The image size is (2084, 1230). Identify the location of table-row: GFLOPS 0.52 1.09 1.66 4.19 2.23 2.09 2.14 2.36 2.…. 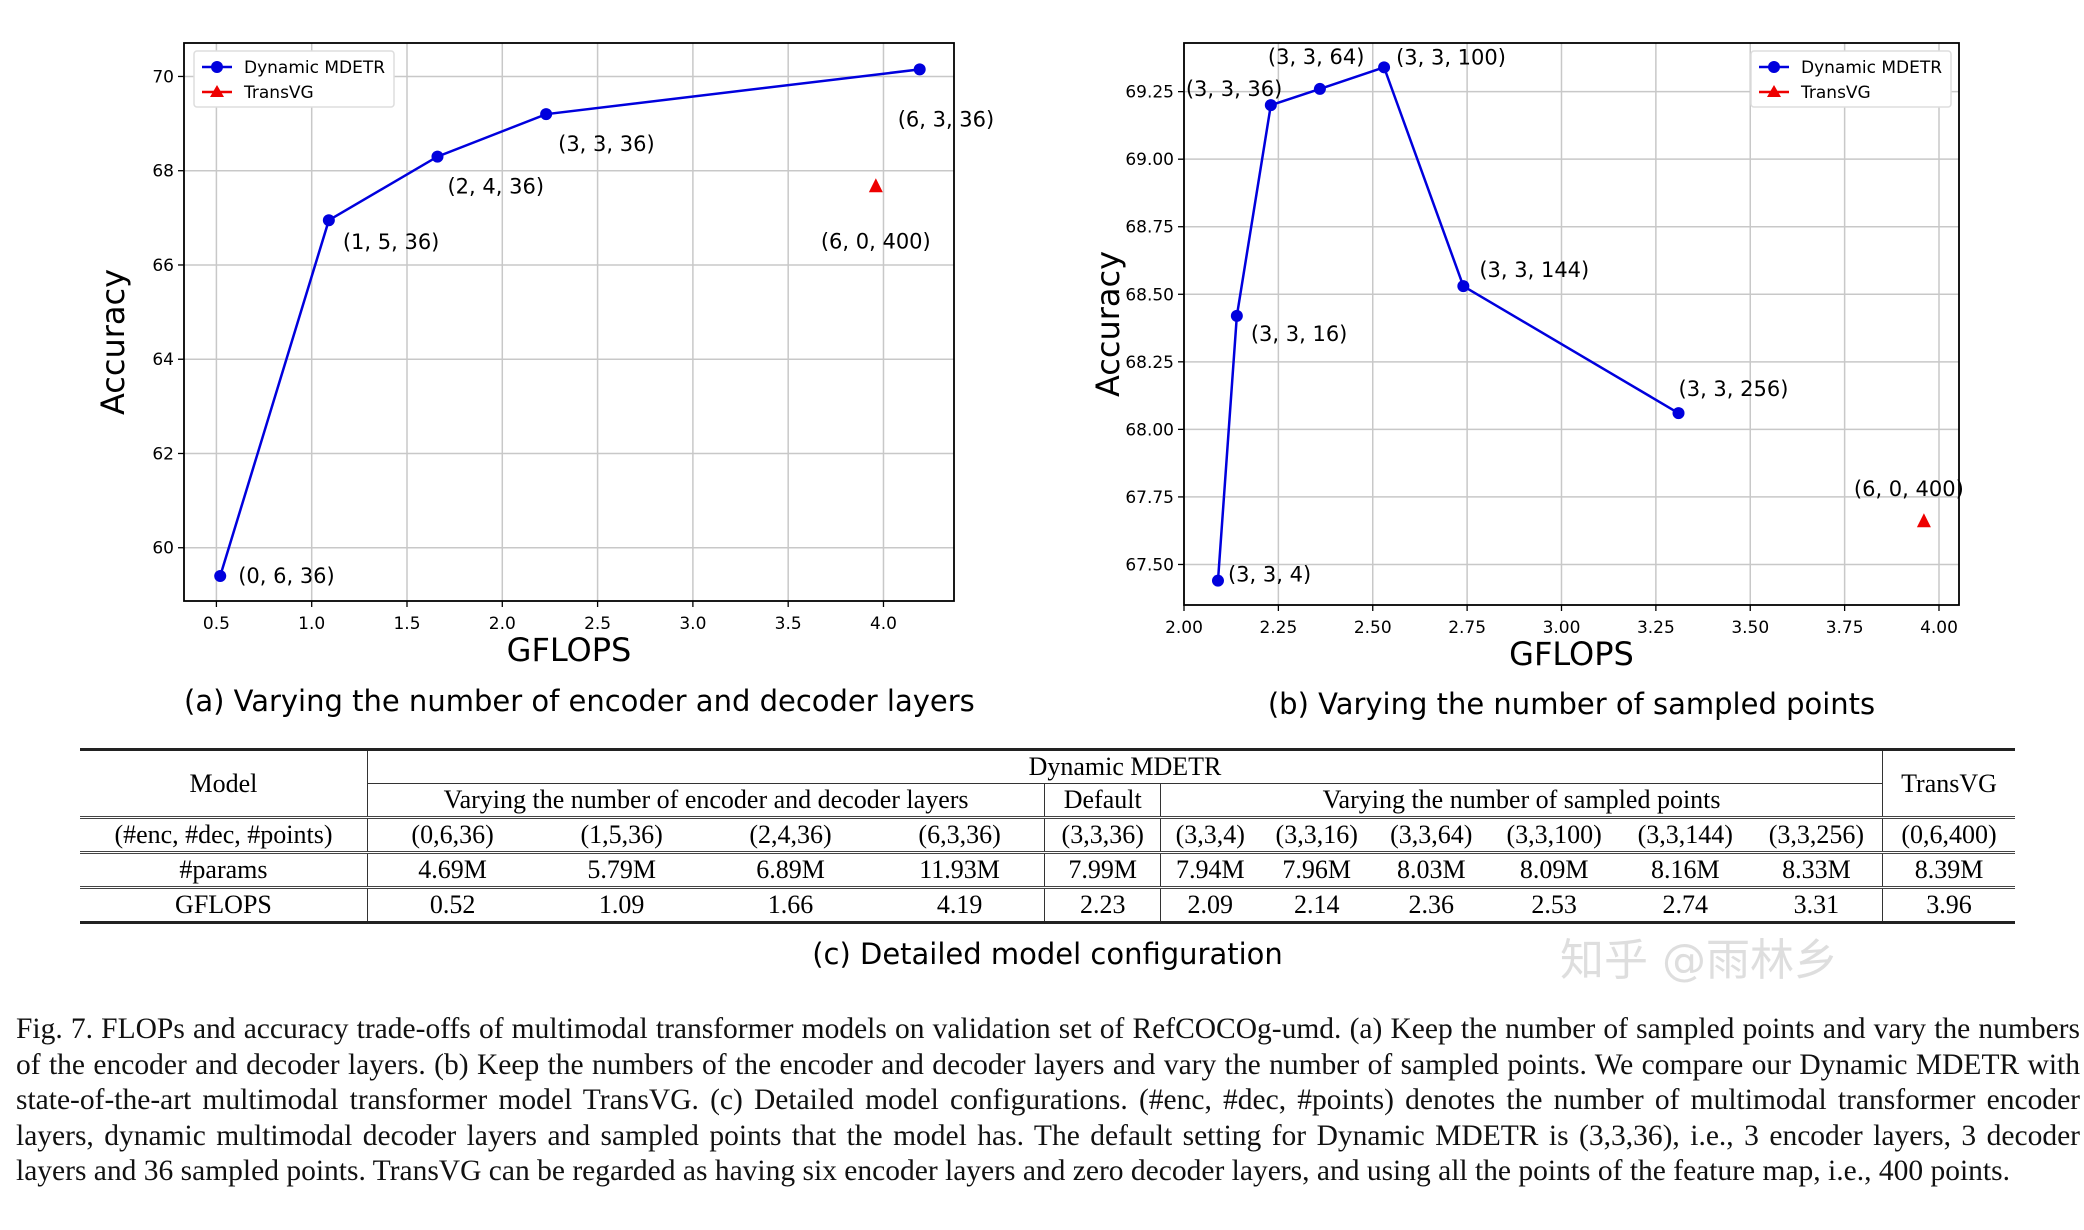
(1047, 904).